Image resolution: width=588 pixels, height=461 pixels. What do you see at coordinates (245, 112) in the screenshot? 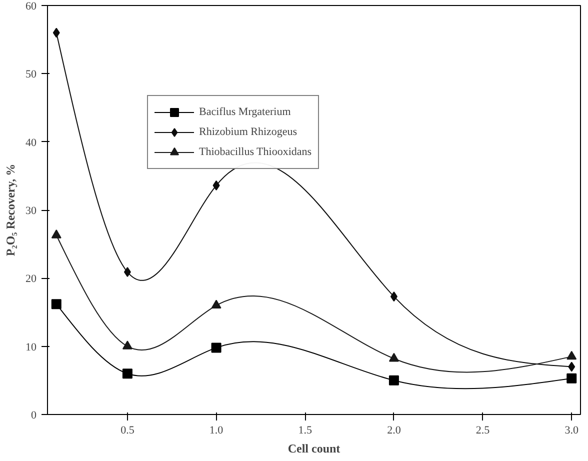
I see `legend-label: Baciflus Mrgaterium` at bounding box center [245, 112].